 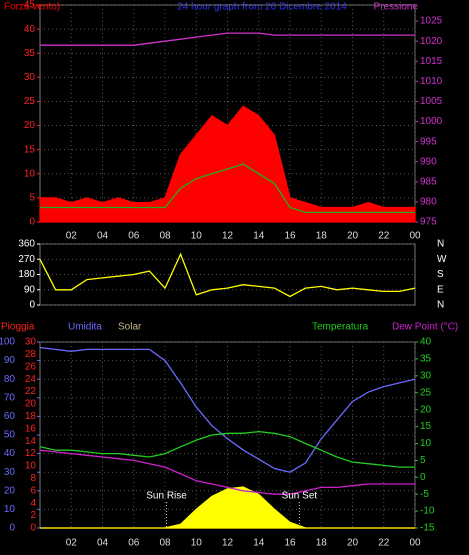 I want to click on annotation-label: Sun Rise, so click(x=166, y=496).